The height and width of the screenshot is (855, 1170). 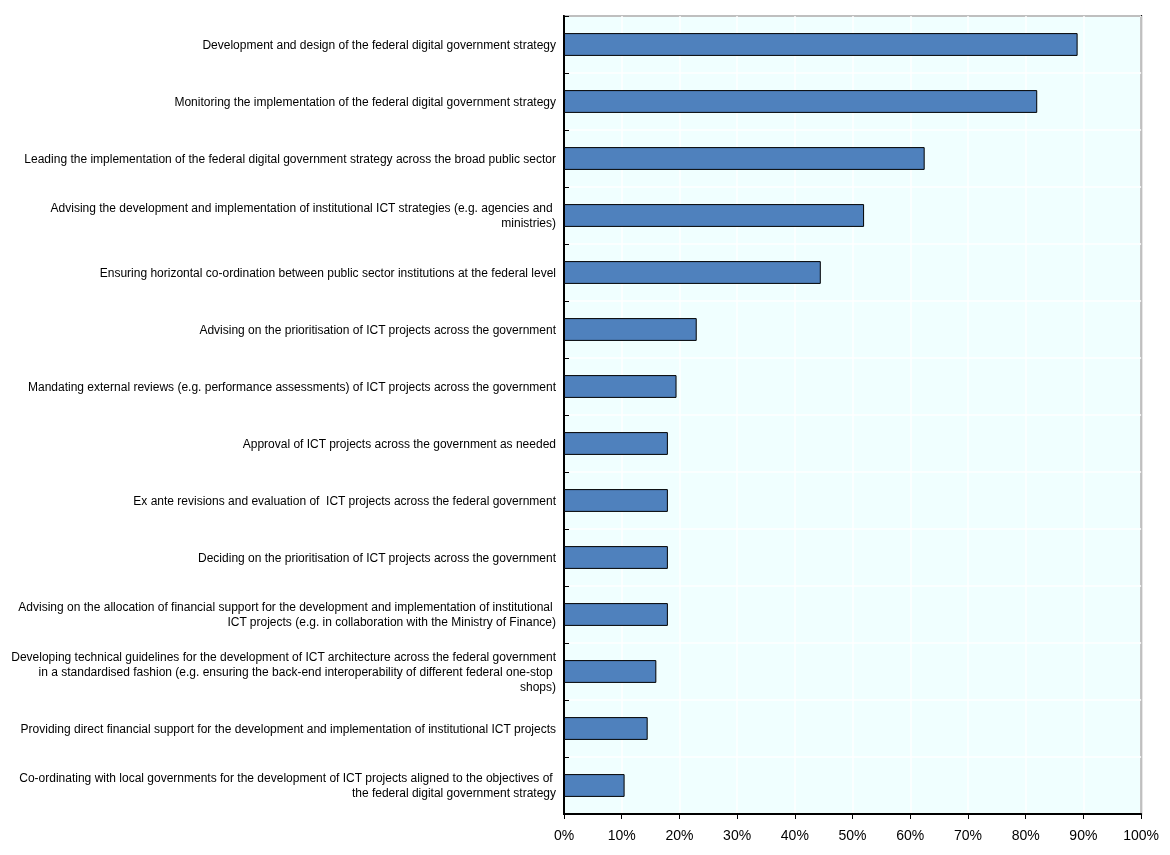 I want to click on y-tick-label: Monitoring the implementation of the federal digital government strategy, so click(x=365, y=101).